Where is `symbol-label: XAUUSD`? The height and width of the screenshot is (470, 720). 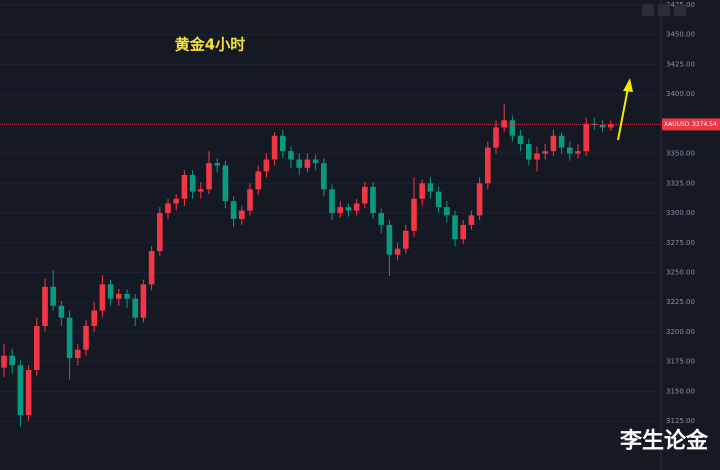
symbol-label: XAUUSD is located at coordinates (677, 124).